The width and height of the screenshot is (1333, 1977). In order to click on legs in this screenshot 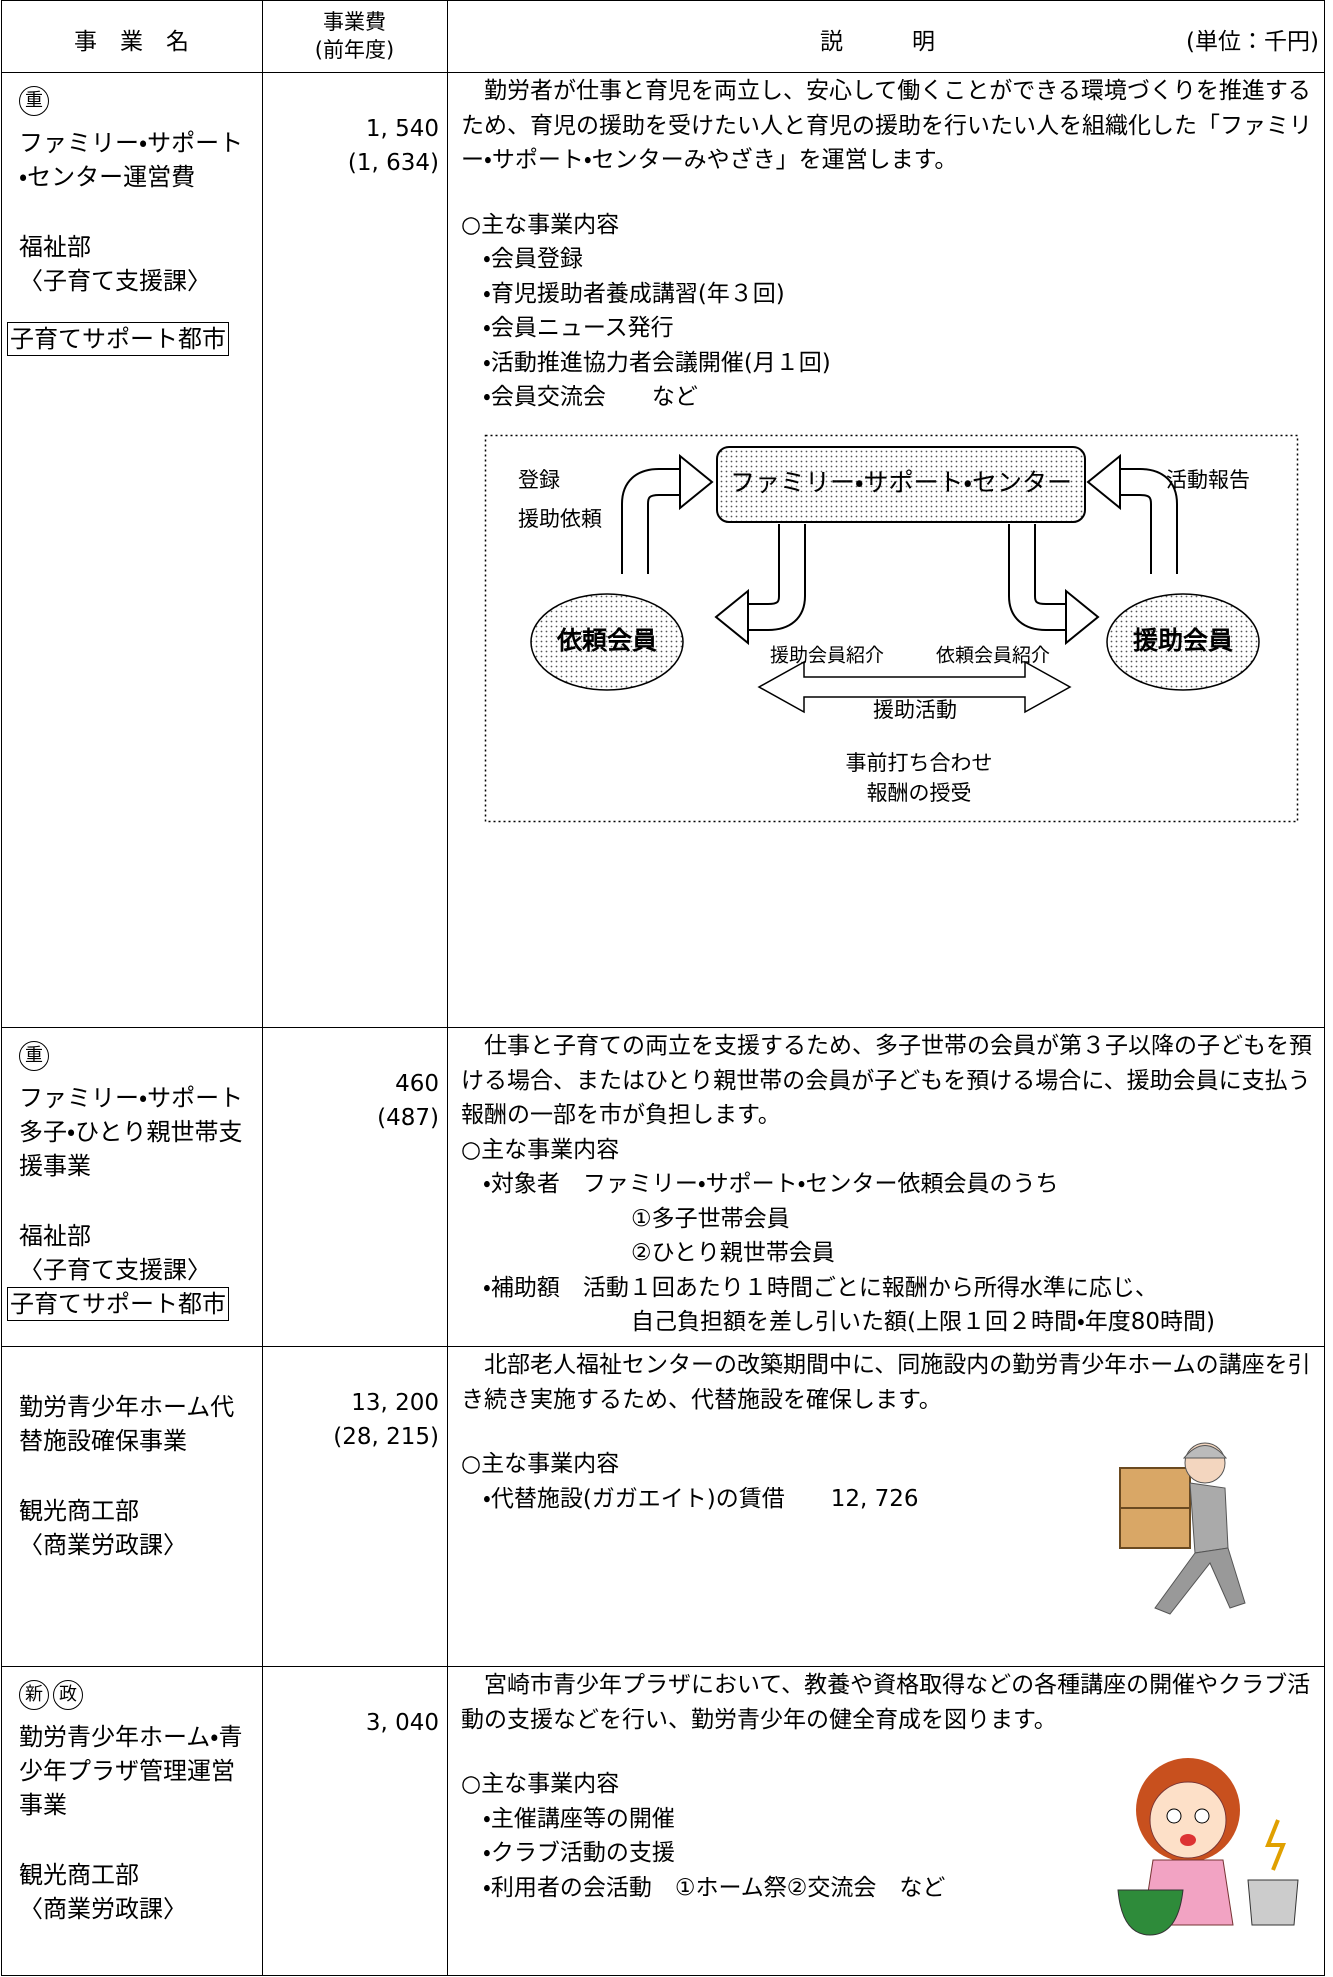, I will do `click(1200, 1581)`.